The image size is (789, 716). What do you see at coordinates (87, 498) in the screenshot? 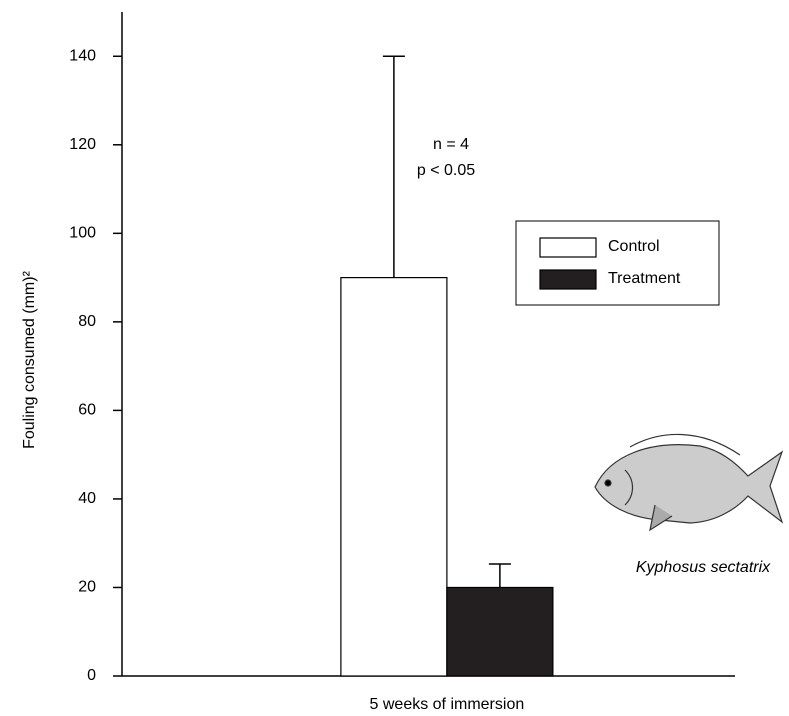
I see `y-tick-label: 40` at bounding box center [87, 498].